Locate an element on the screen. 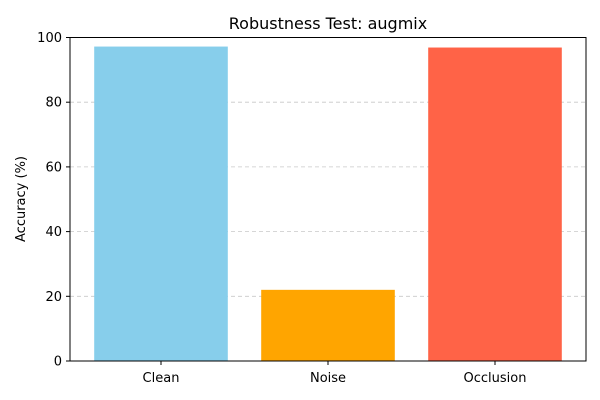 The image size is (600, 400). y-axis-ticks: 0 20 40 60 80 100 is located at coordinates (53, 200).